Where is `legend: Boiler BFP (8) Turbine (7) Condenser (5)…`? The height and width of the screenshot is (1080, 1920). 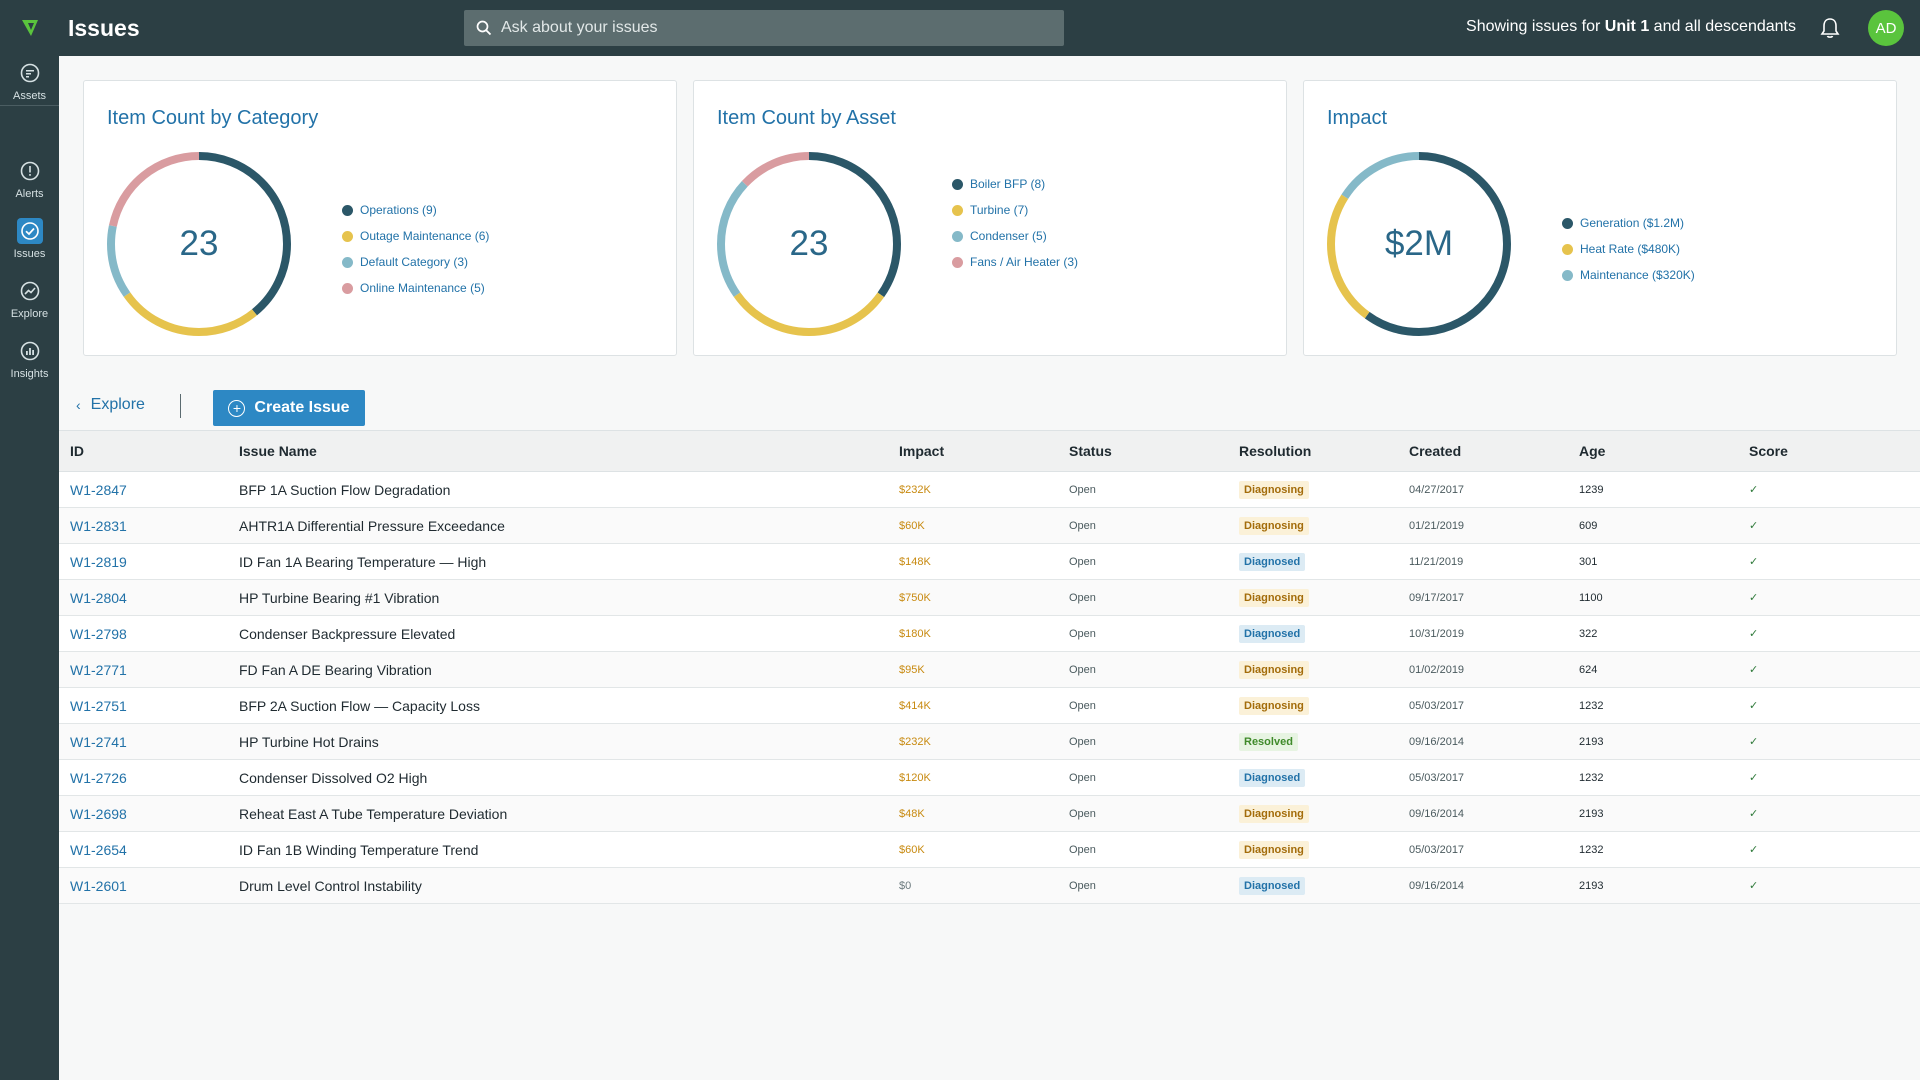
legend: Boiler BFP (8) Turbine (7) Condenser (5)… is located at coordinates (1015, 223).